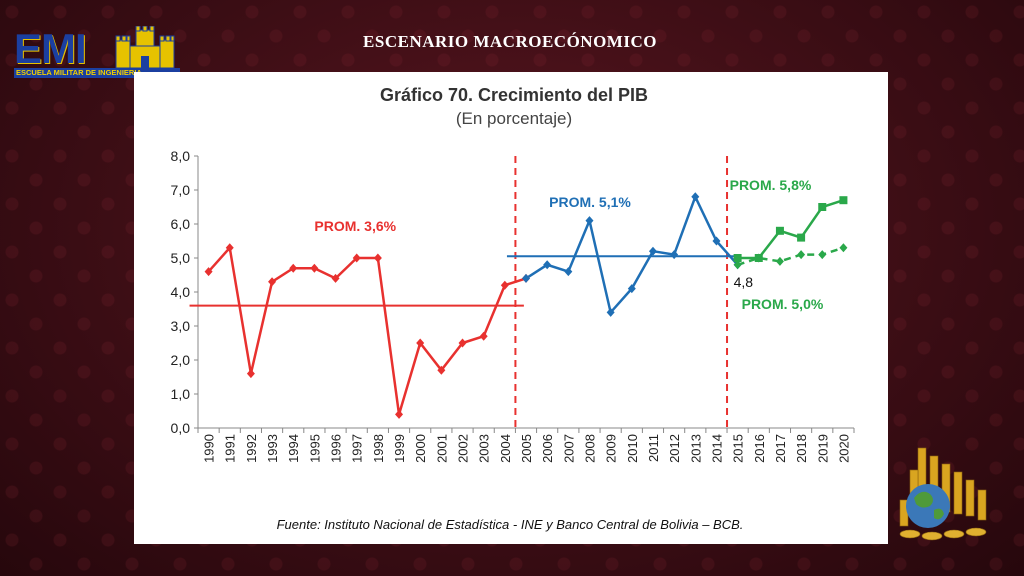 This screenshot has height=576, width=1024. Describe the element at coordinates (463, 448) in the screenshot. I see `x-tick-label: 2002` at that location.